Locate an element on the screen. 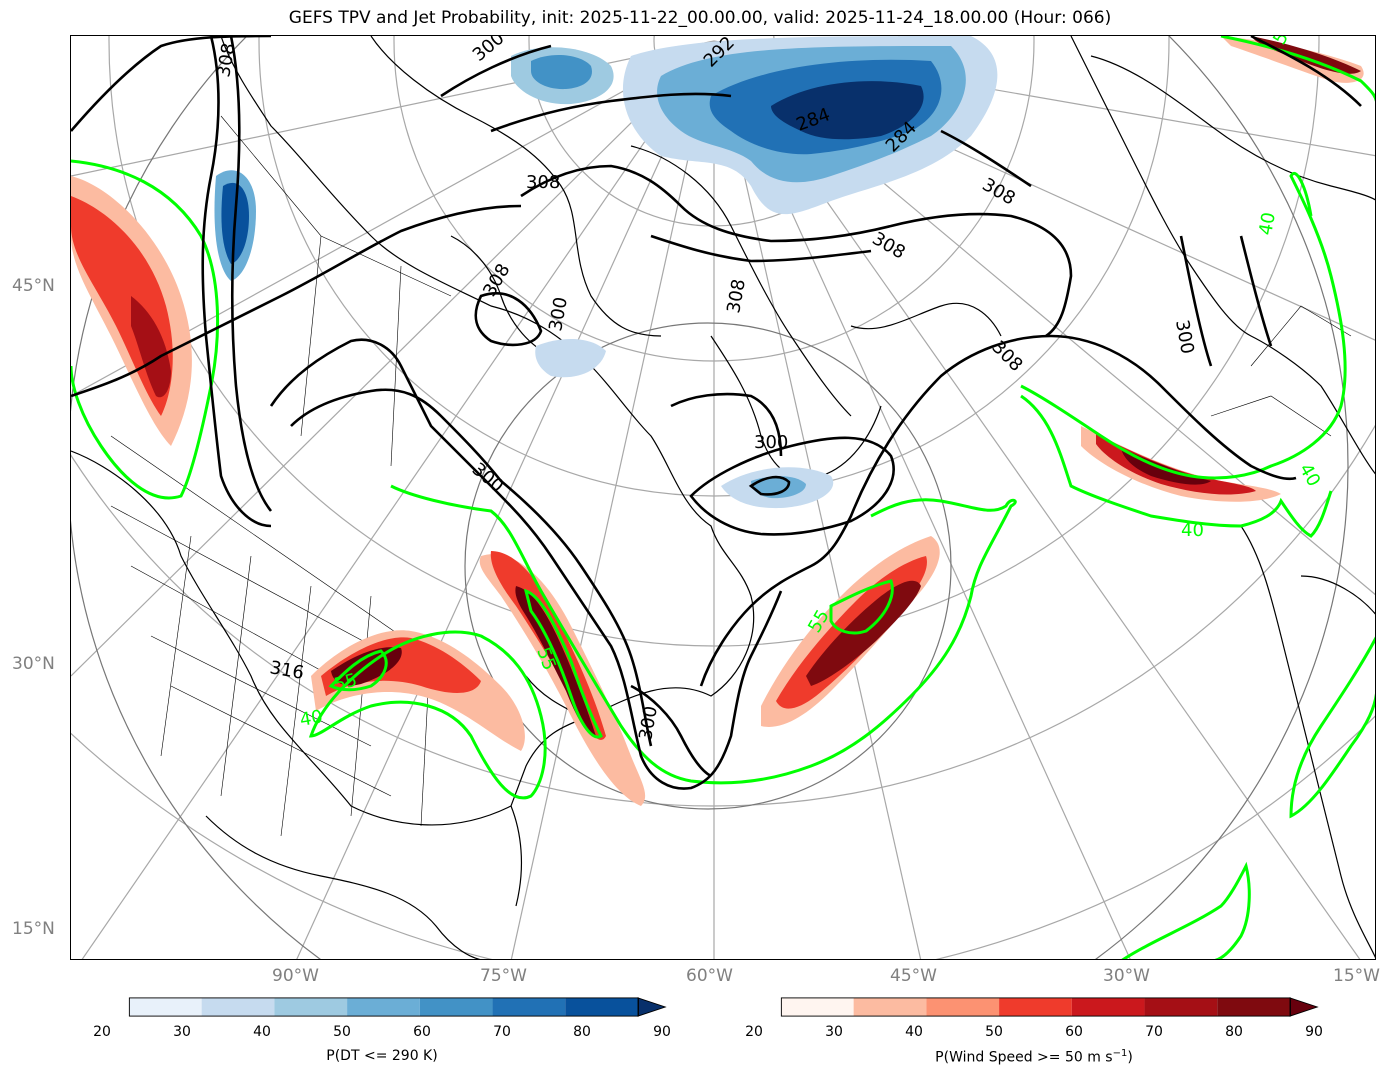 This screenshot has height=1084, width=1400. blue-tick: 30 is located at coordinates (182, 1032).